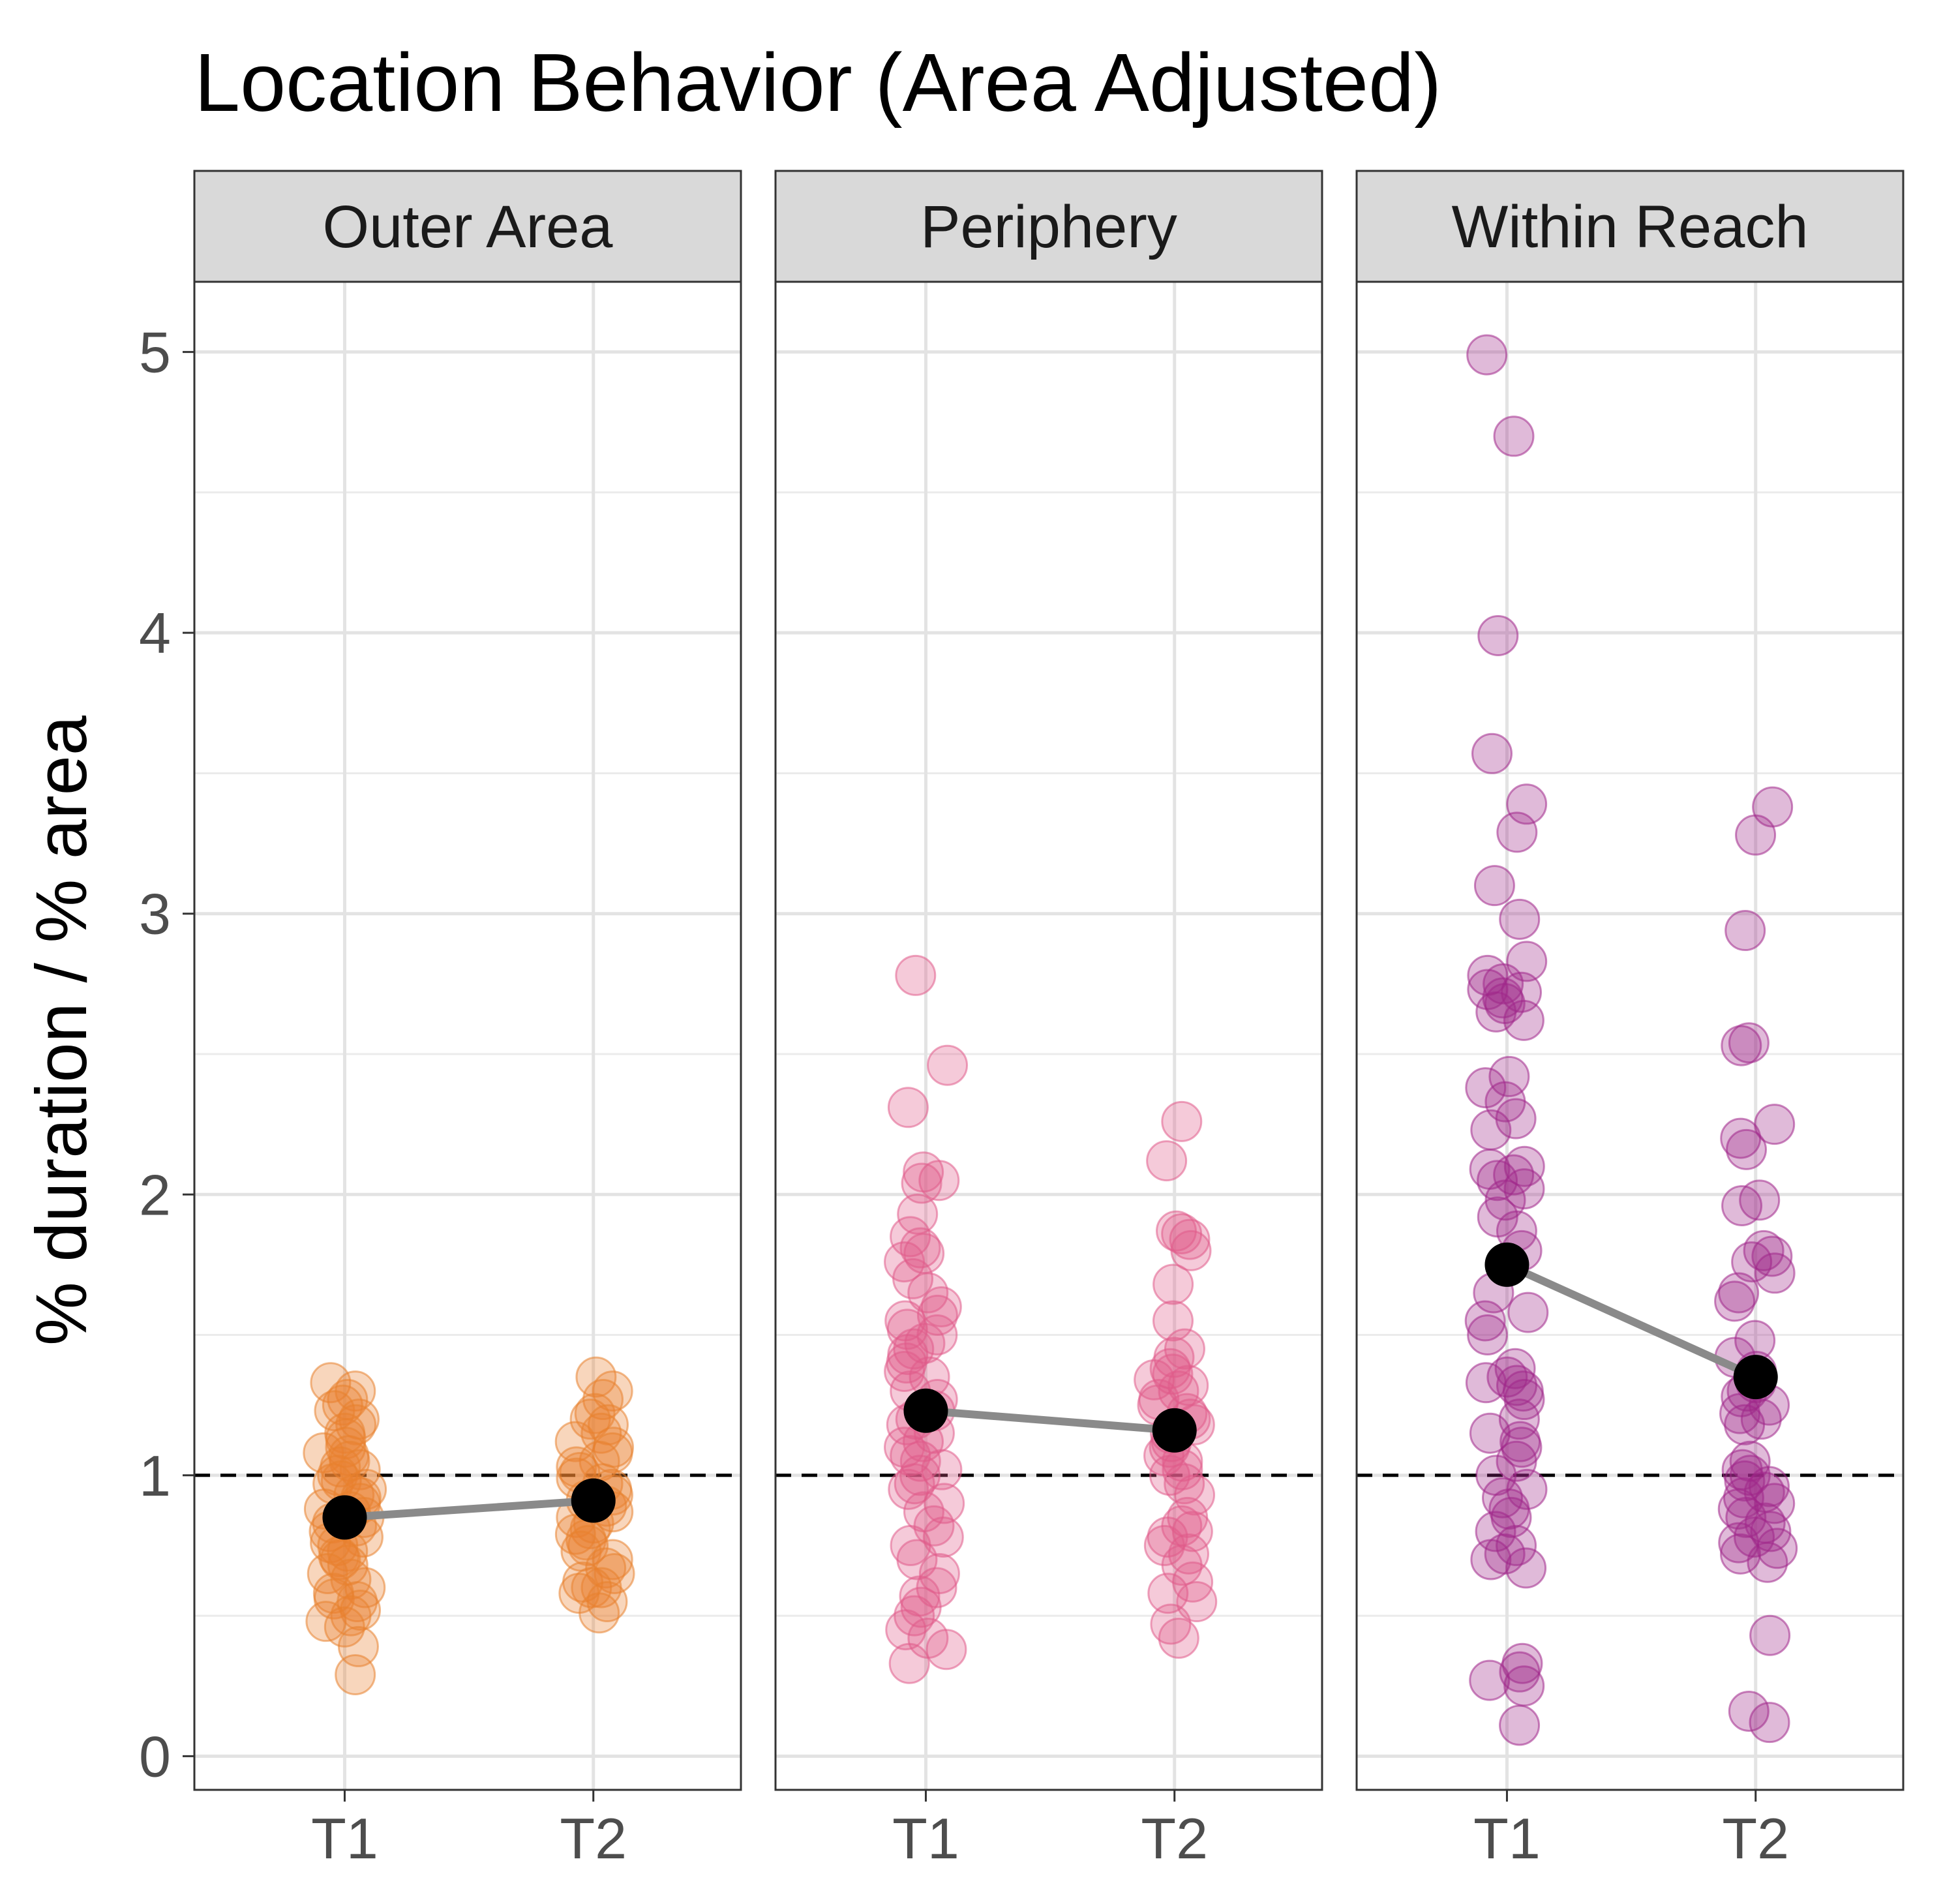 The width and height of the screenshot is (1943, 1904). I want to click on y-tick-label: 4, so click(155, 633).